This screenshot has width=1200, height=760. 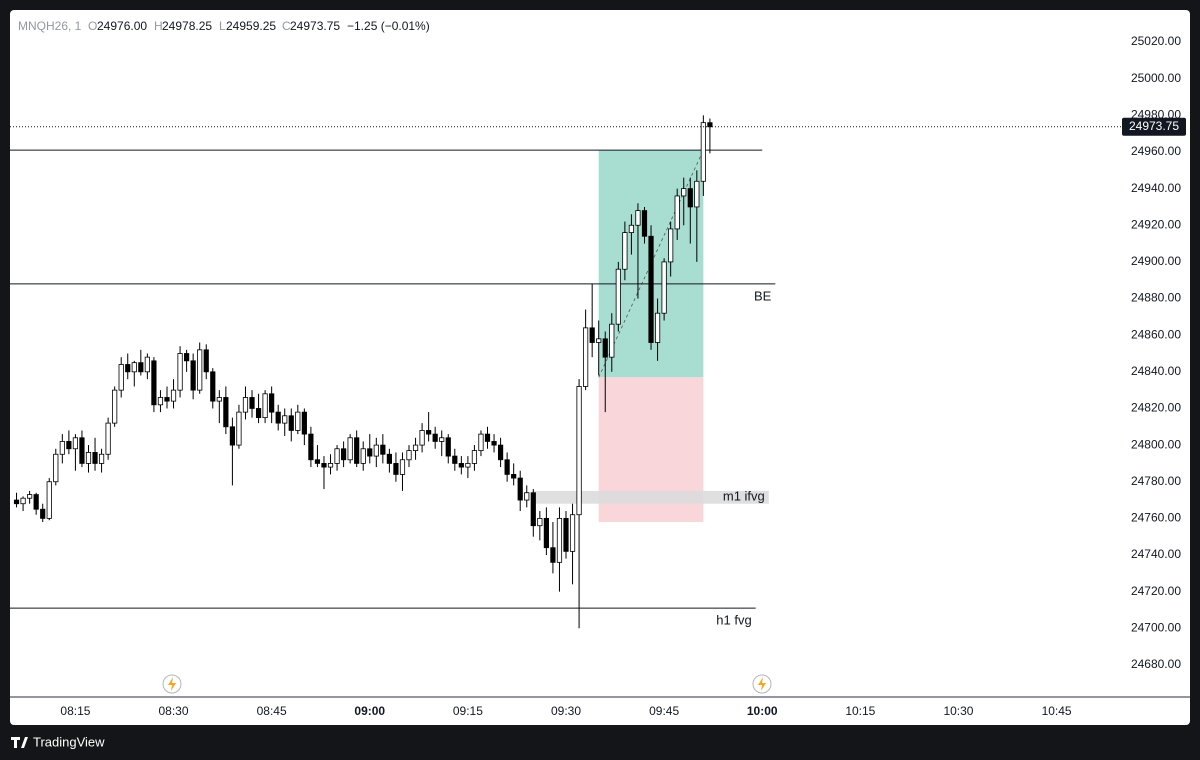 What do you see at coordinates (174, 711) in the screenshot?
I see `x-tick-label: 08:30` at bounding box center [174, 711].